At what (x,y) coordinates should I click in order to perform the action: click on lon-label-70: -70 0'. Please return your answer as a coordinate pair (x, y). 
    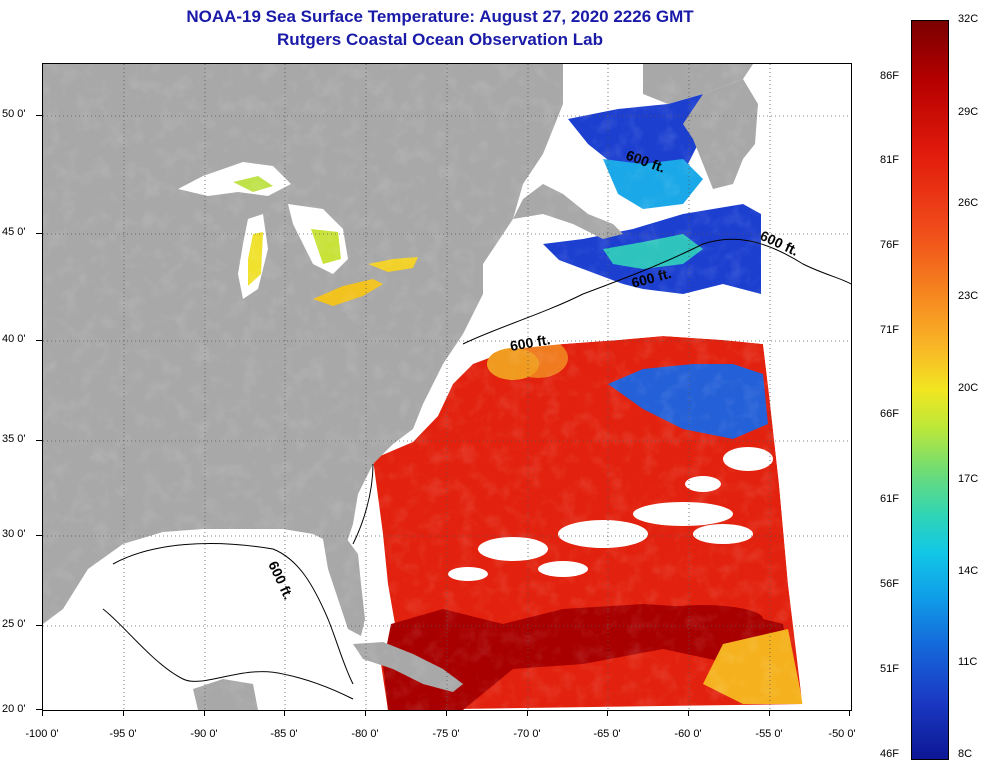
    Looking at the image, I should click on (527, 734).